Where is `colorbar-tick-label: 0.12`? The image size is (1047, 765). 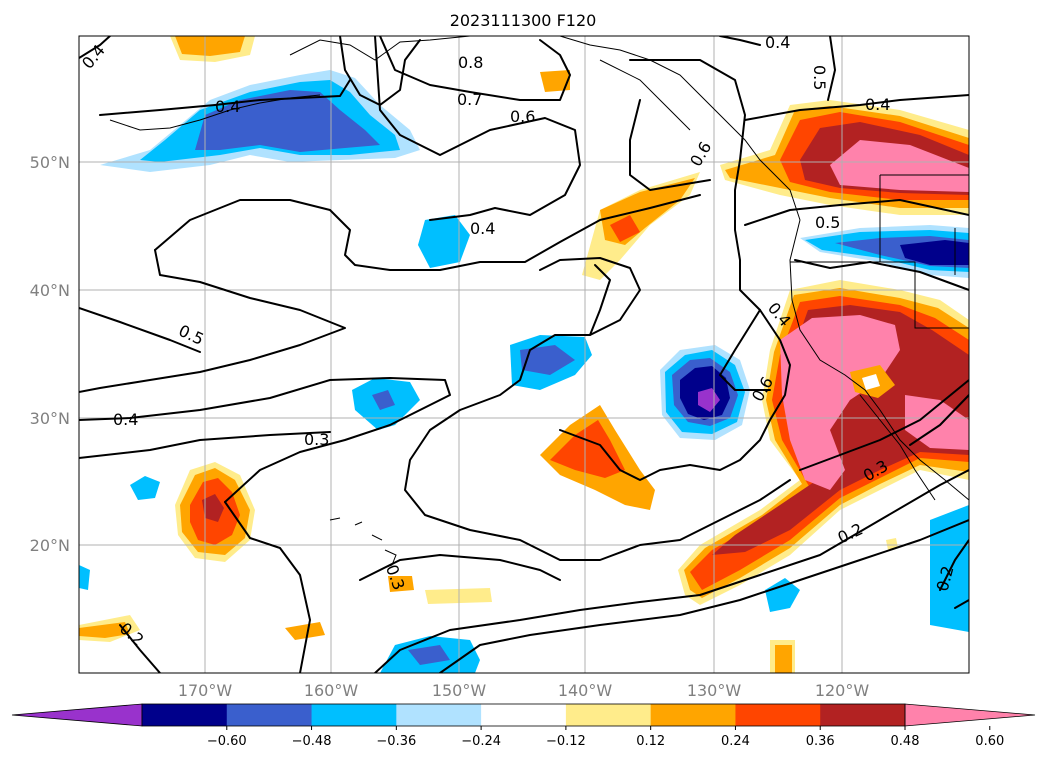
colorbar-tick-label: 0.12 is located at coordinates (650, 741).